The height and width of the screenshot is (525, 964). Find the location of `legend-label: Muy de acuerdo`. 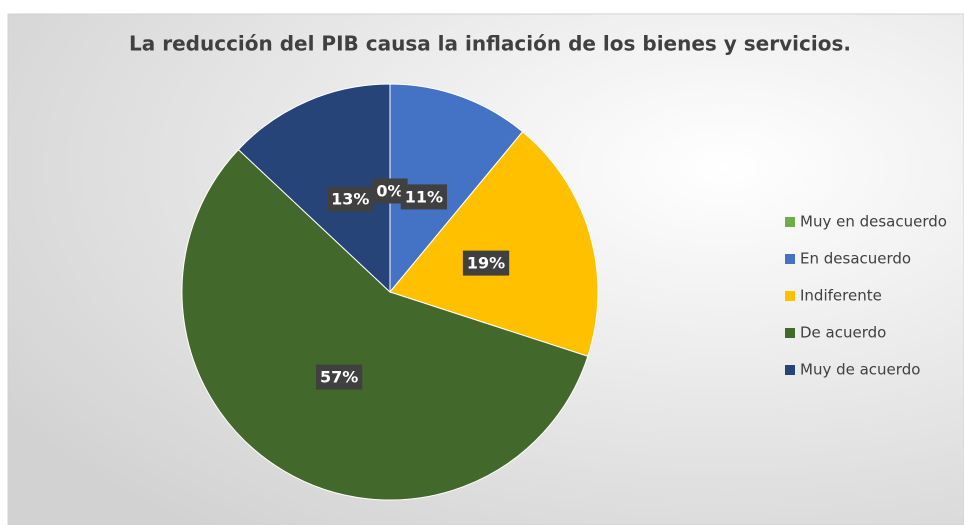

legend-label: Muy de acuerdo is located at coordinates (860, 370).